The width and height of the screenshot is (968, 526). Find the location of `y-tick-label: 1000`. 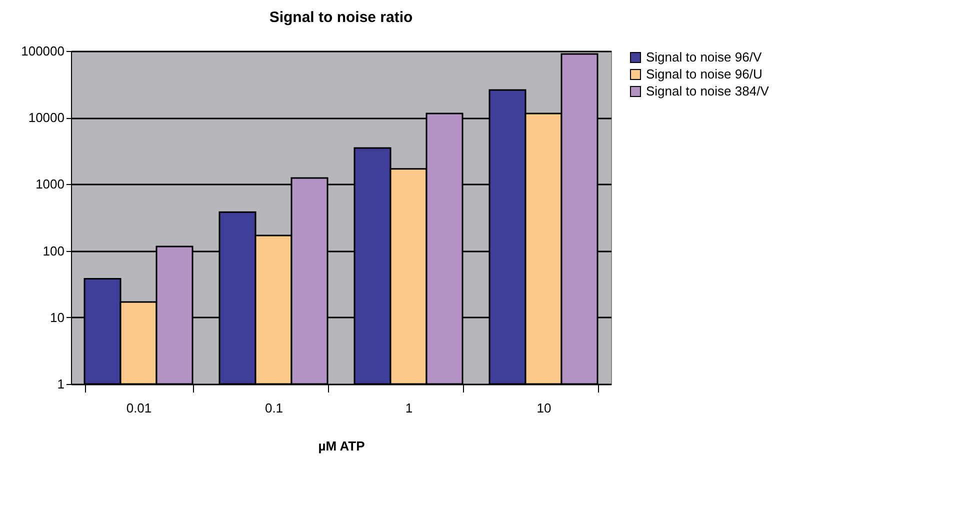

y-tick-label: 1000 is located at coordinates (50, 184).